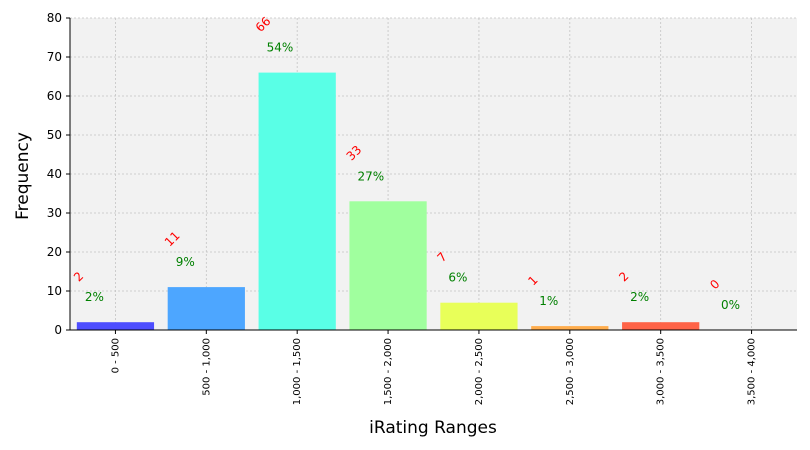 The width and height of the screenshot is (810, 450). I want to click on x-tick-label: 1,000 - 1,500, so click(297, 371).